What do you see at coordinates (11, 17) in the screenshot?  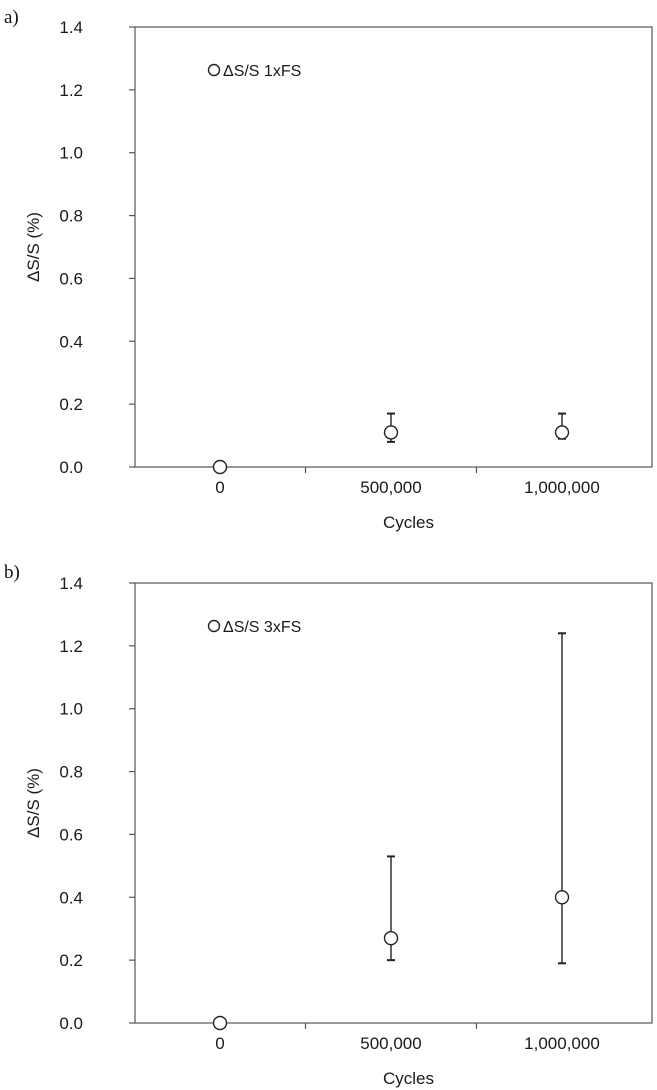 I see `panel-label: a)` at bounding box center [11, 17].